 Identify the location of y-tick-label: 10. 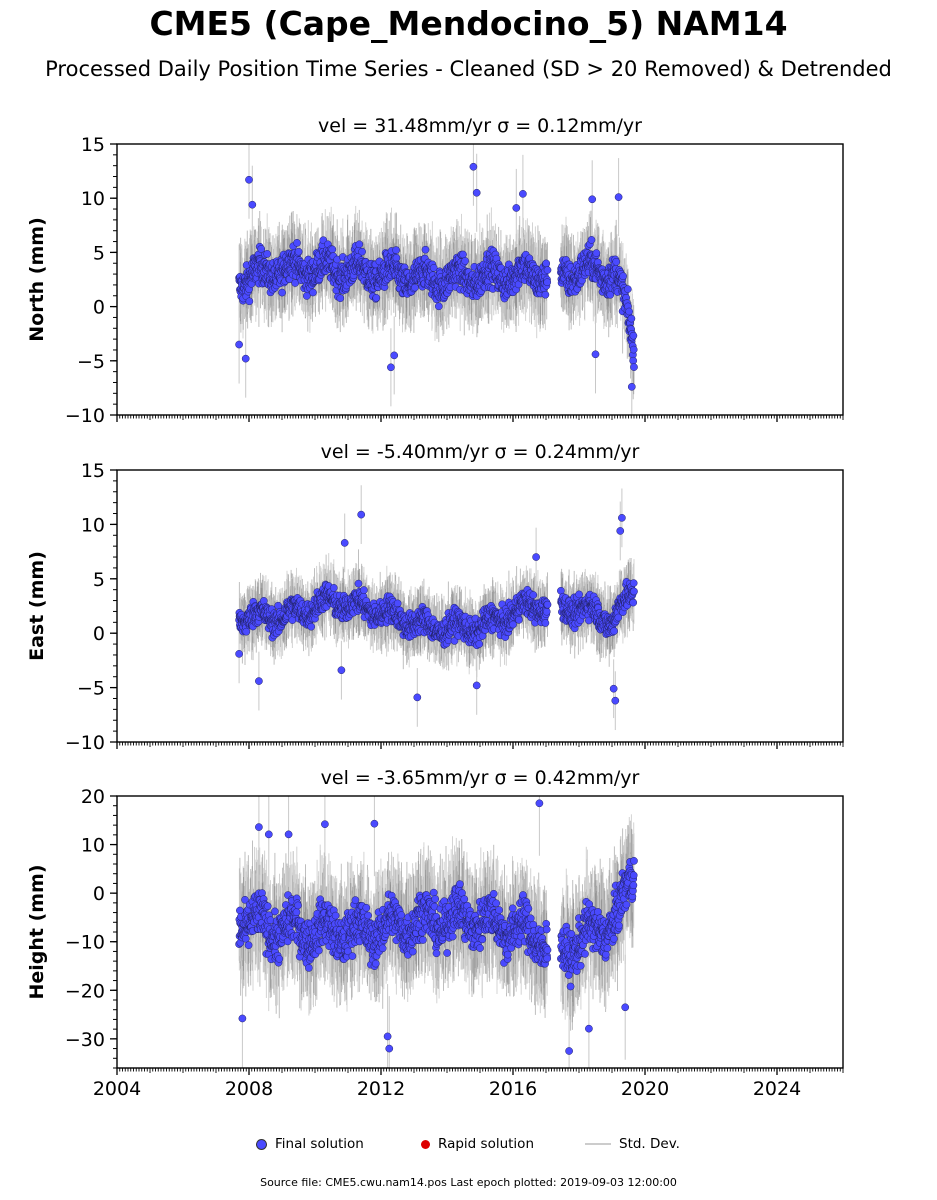
(93, 199).